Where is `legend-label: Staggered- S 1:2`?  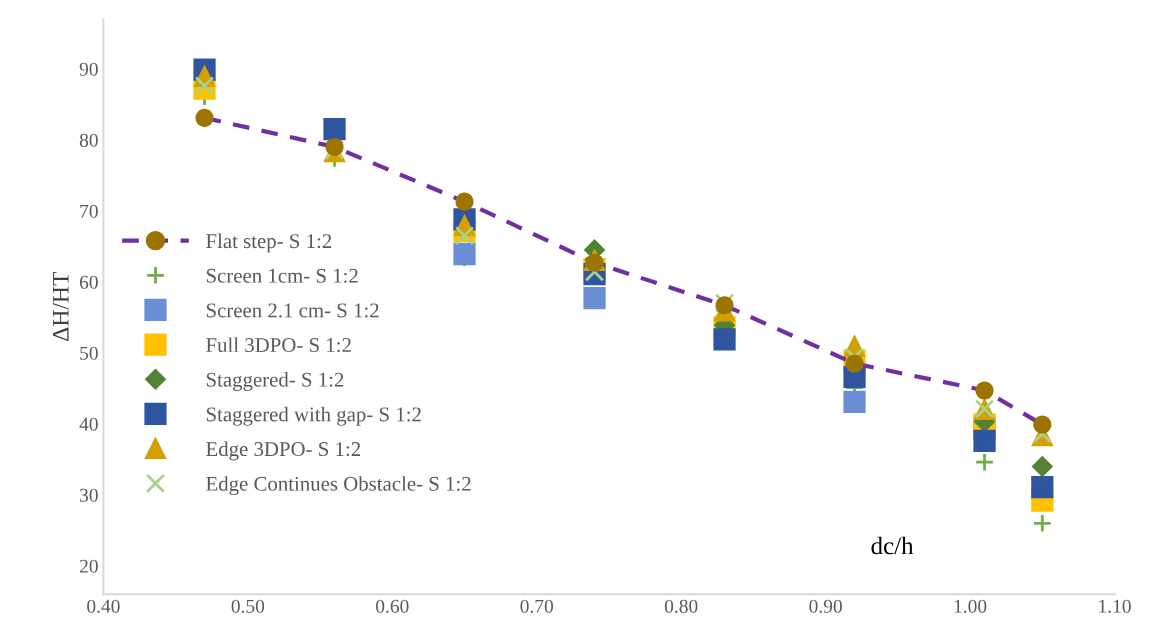
legend-label: Staggered- S 1:2 is located at coordinates (275, 381).